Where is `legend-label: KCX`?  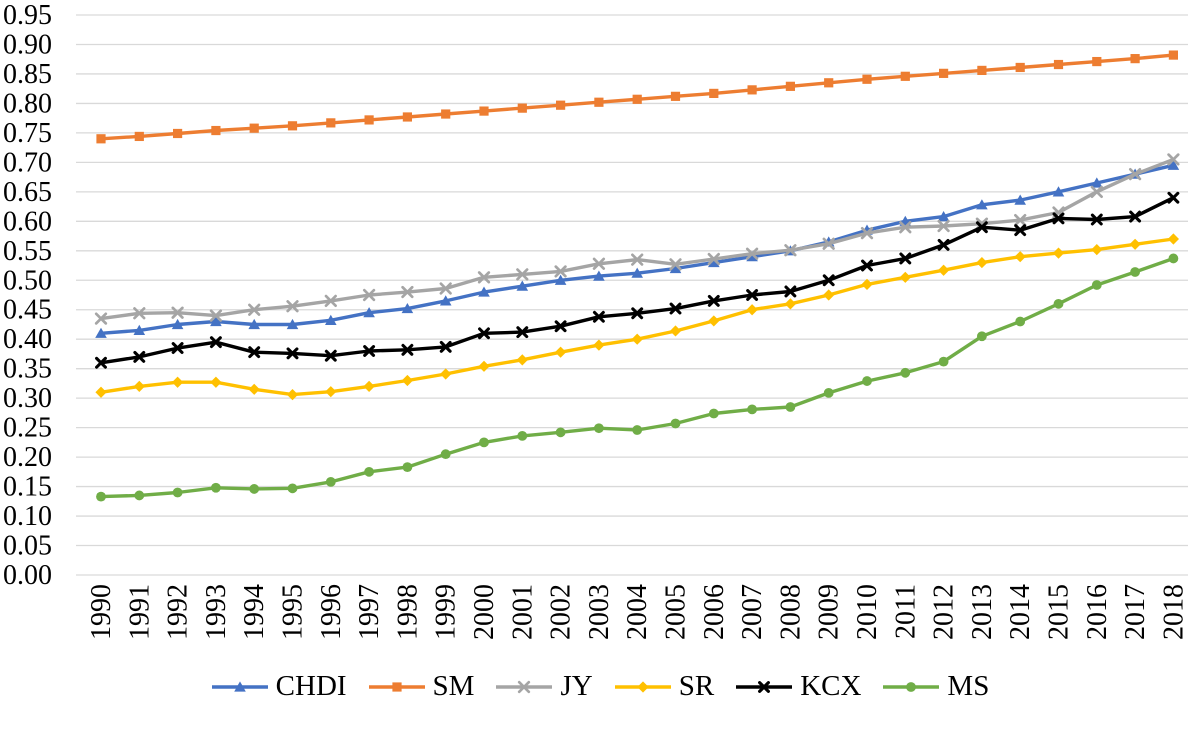 legend-label: KCX is located at coordinates (831, 686).